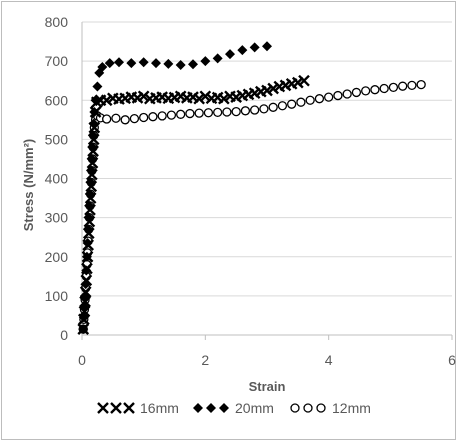 The image size is (459, 443). What do you see at coordinates (159, 408) in the screenshot?
I see `legend-label: 16mm` at bounding box center [159, 408].